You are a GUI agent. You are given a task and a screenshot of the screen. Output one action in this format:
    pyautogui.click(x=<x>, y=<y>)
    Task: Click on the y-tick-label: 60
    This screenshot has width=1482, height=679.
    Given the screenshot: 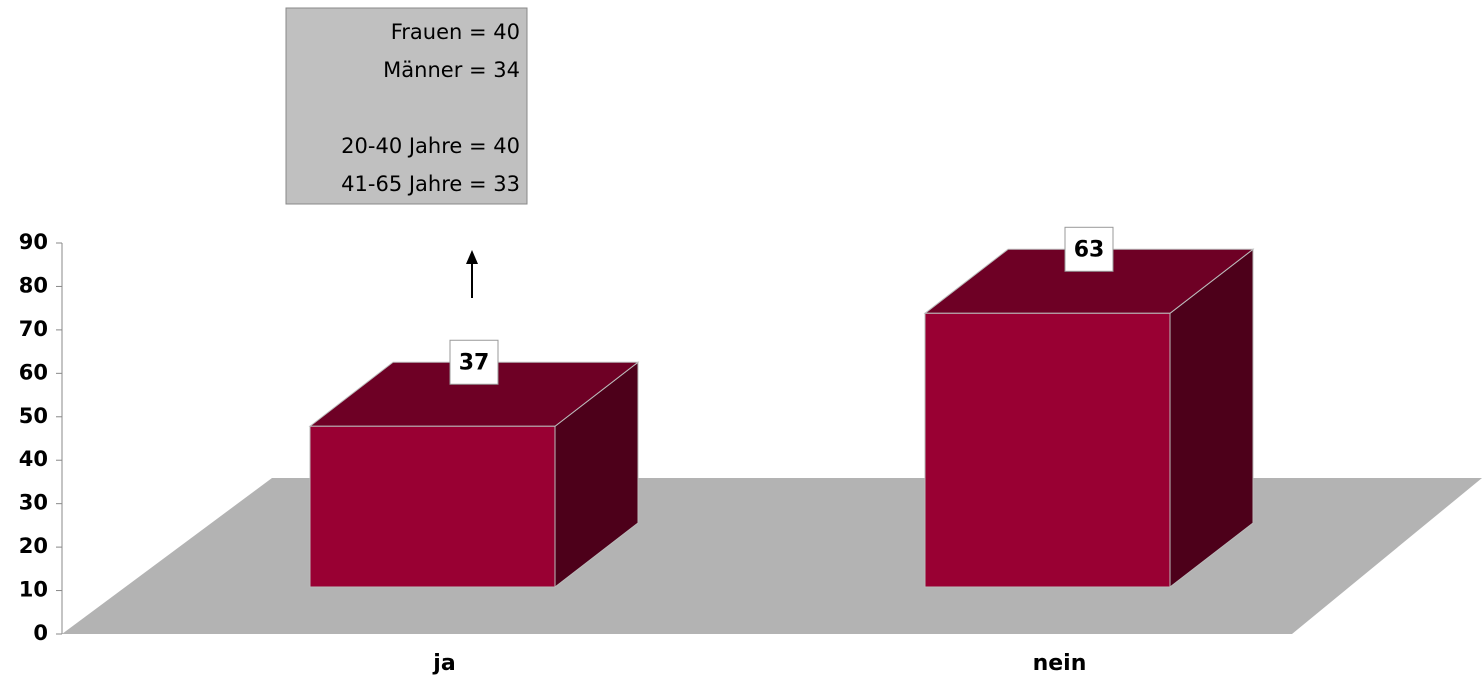 What is the action you would take?
    pyautogui.click(x=33, y=372)
    